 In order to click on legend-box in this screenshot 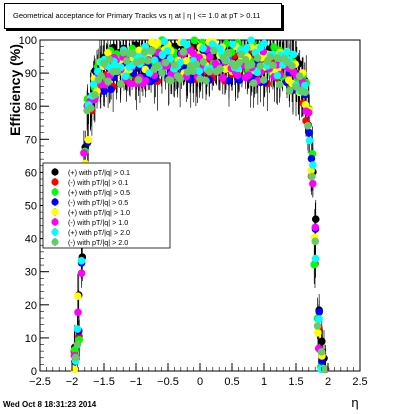, I will do `click(106, 205)`.